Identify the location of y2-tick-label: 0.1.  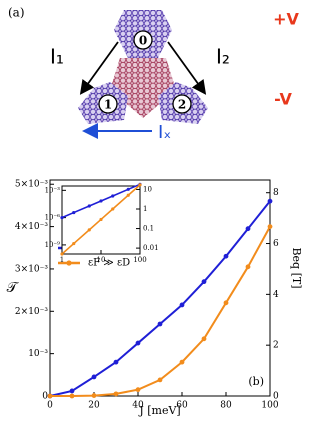
(148, 229).